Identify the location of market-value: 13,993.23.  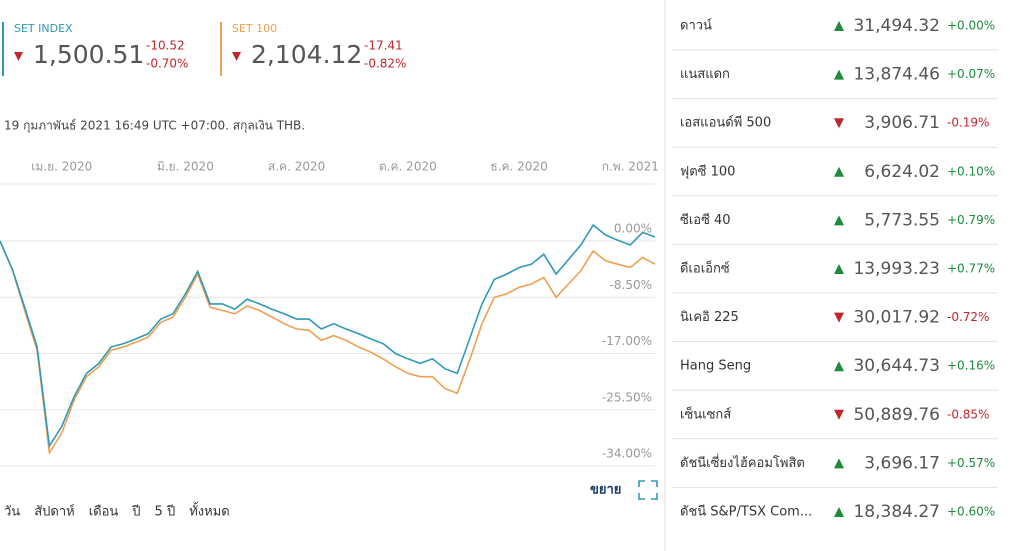
(896, 269).